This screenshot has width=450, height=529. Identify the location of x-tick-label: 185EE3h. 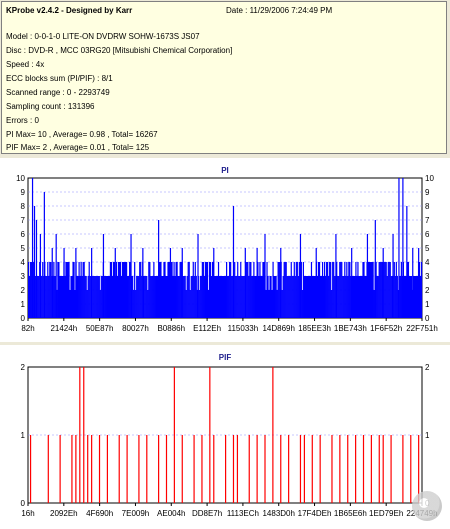
(314, 328).